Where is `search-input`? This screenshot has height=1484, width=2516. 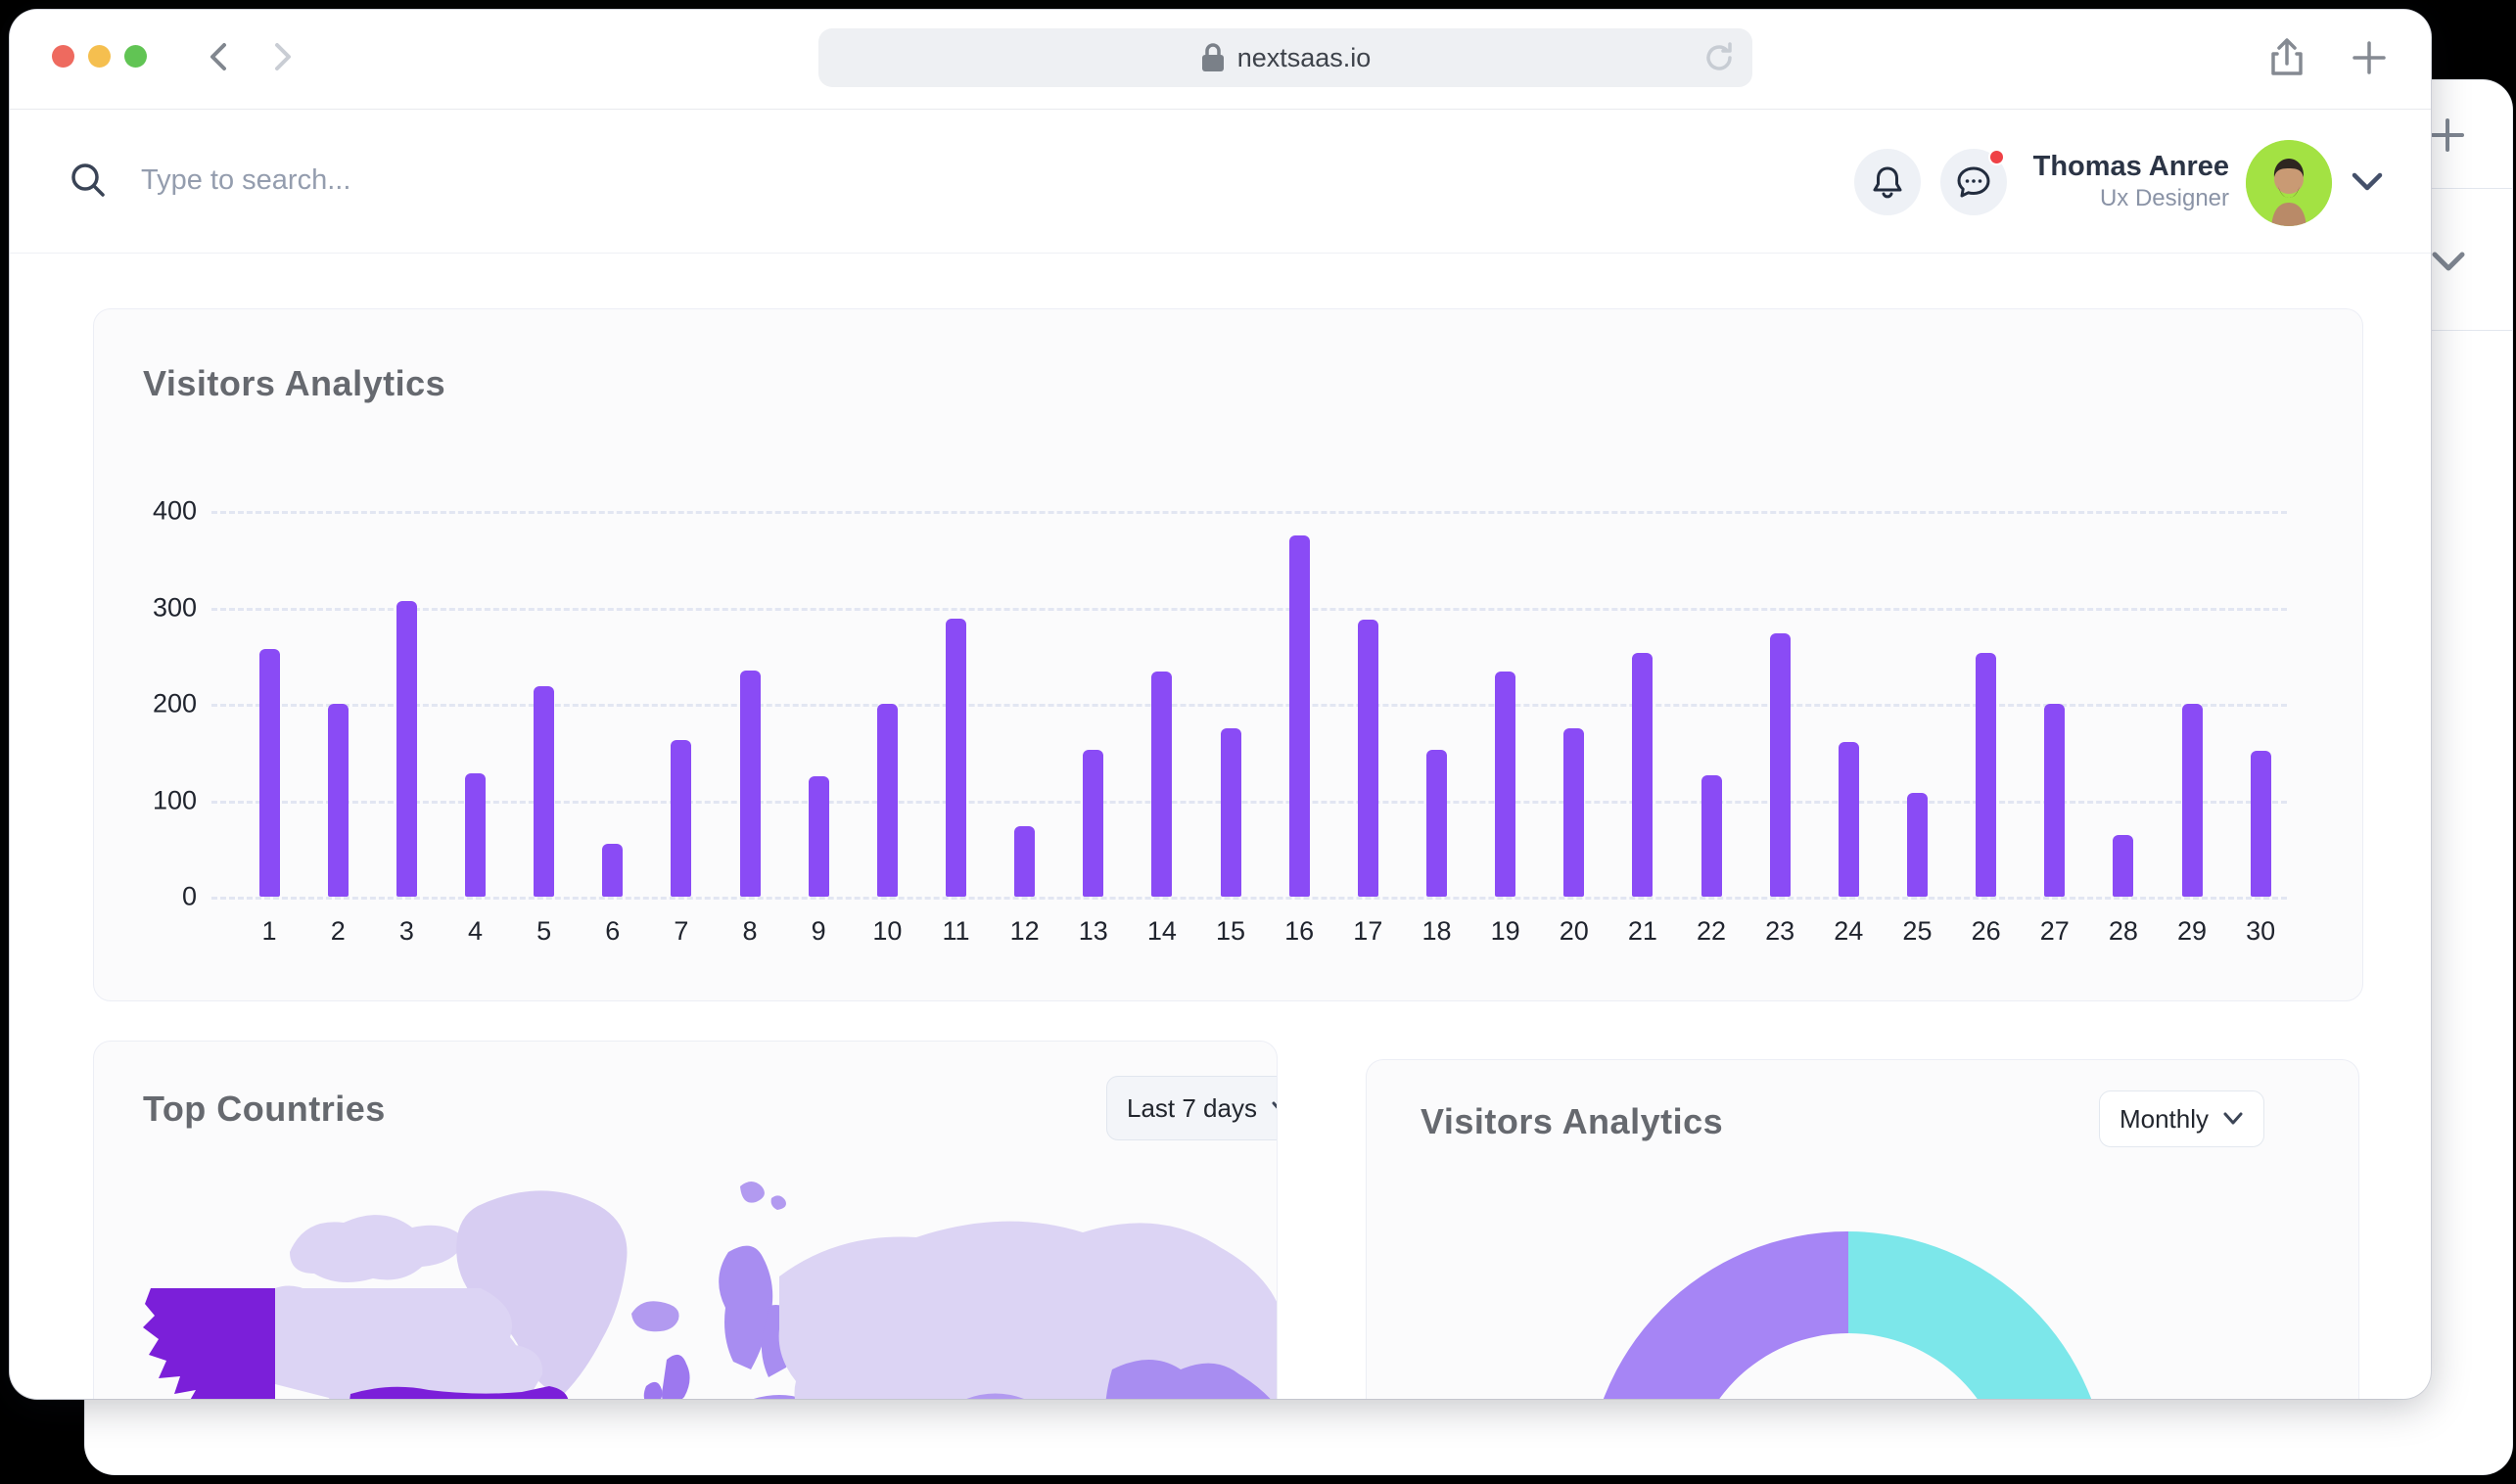
search-input is located at coordinates (481, 180).